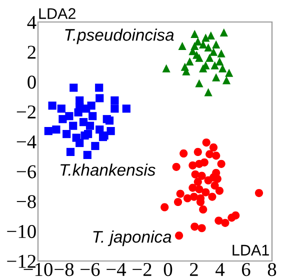 Image resolution: width=302 pixels, height=278 pixels. Describe the element at coordinates (31, 22) in the screenshot. I see `y-tick-label: 4` at that location.